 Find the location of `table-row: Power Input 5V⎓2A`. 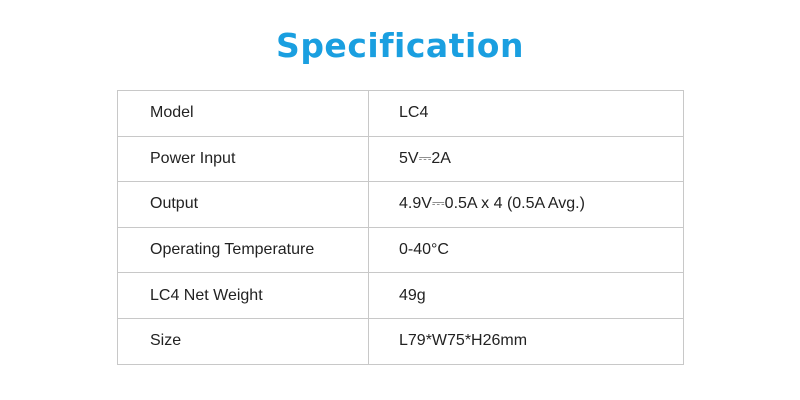

table-row: Power Input 5V⎓2A is located at coordinates (400, 159).